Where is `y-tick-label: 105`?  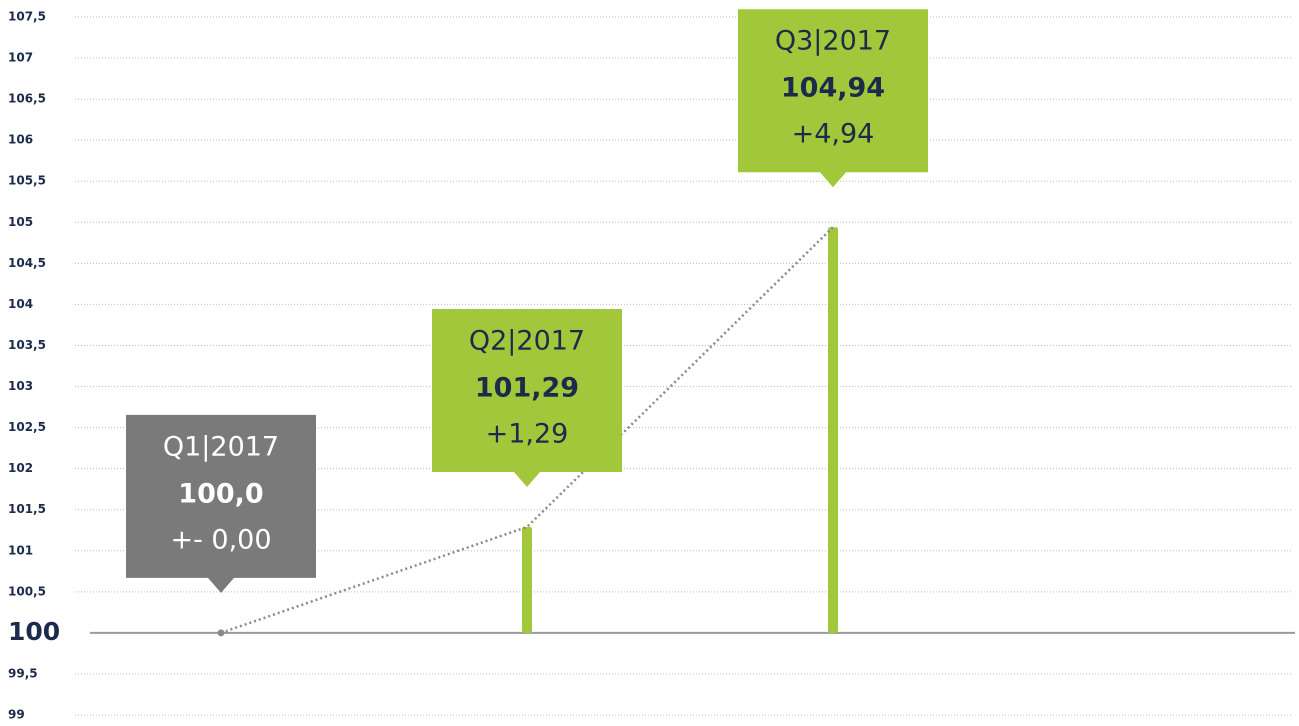 y-tick-label: 105 is located at coordinates (20, 222).